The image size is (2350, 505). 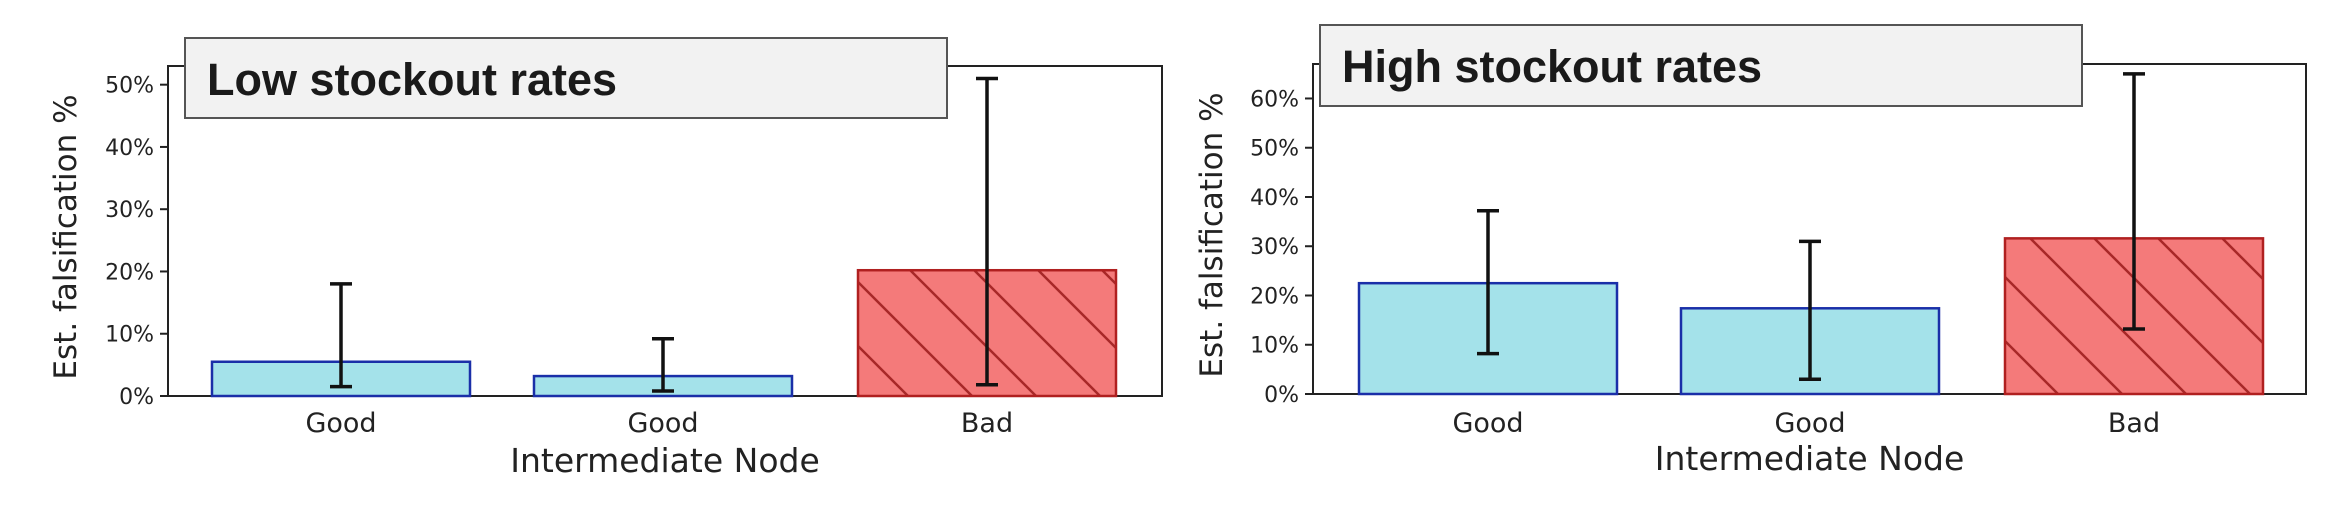 I want to click on y-axis: 0% 10% 20% 30% 40% 50% 60%, so click(x=1281, y=247).